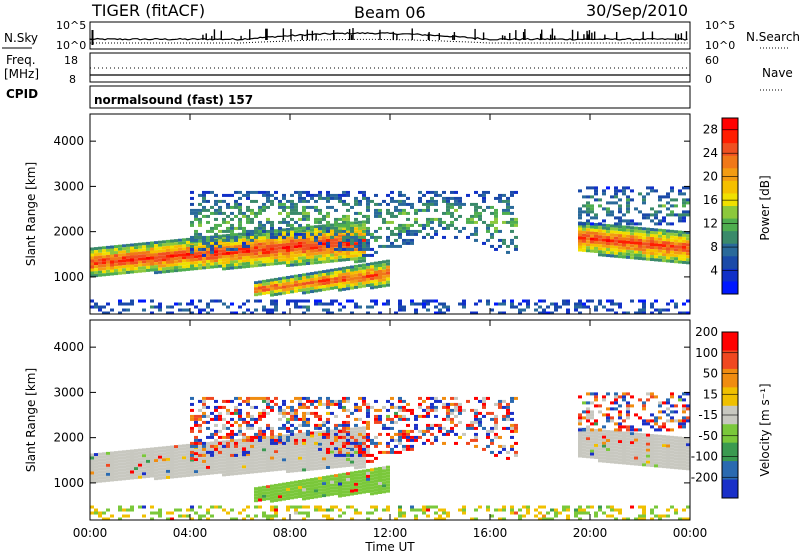 The width and height of the screenshot is (800, 554). Describe the element at coordinates (730, 238) in the screenshot. I see `colorbar-swatch` at that location.